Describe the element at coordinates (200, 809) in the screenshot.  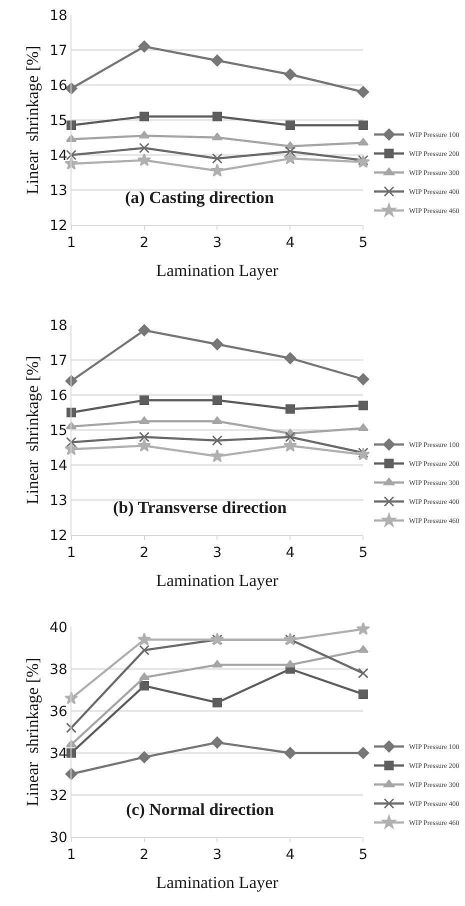
I see `annotation: (c) Normal direction` at that location.